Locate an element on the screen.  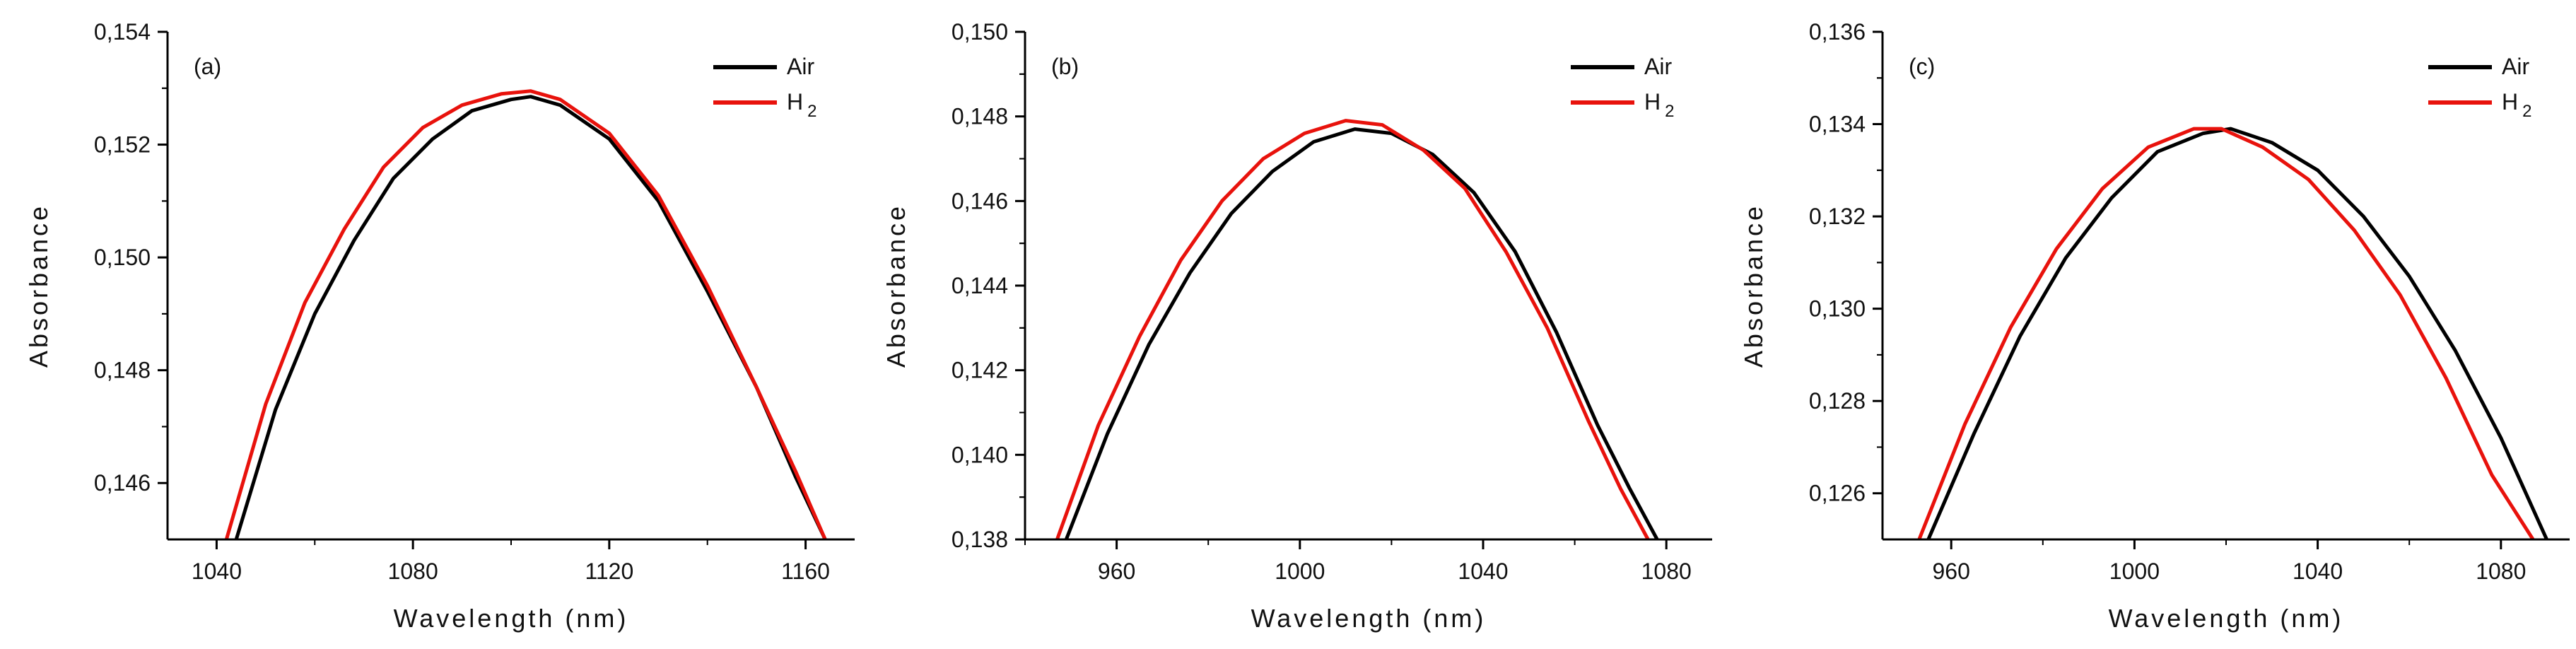
y-tick-label: 0,154 is located at coordinates (123, 32).